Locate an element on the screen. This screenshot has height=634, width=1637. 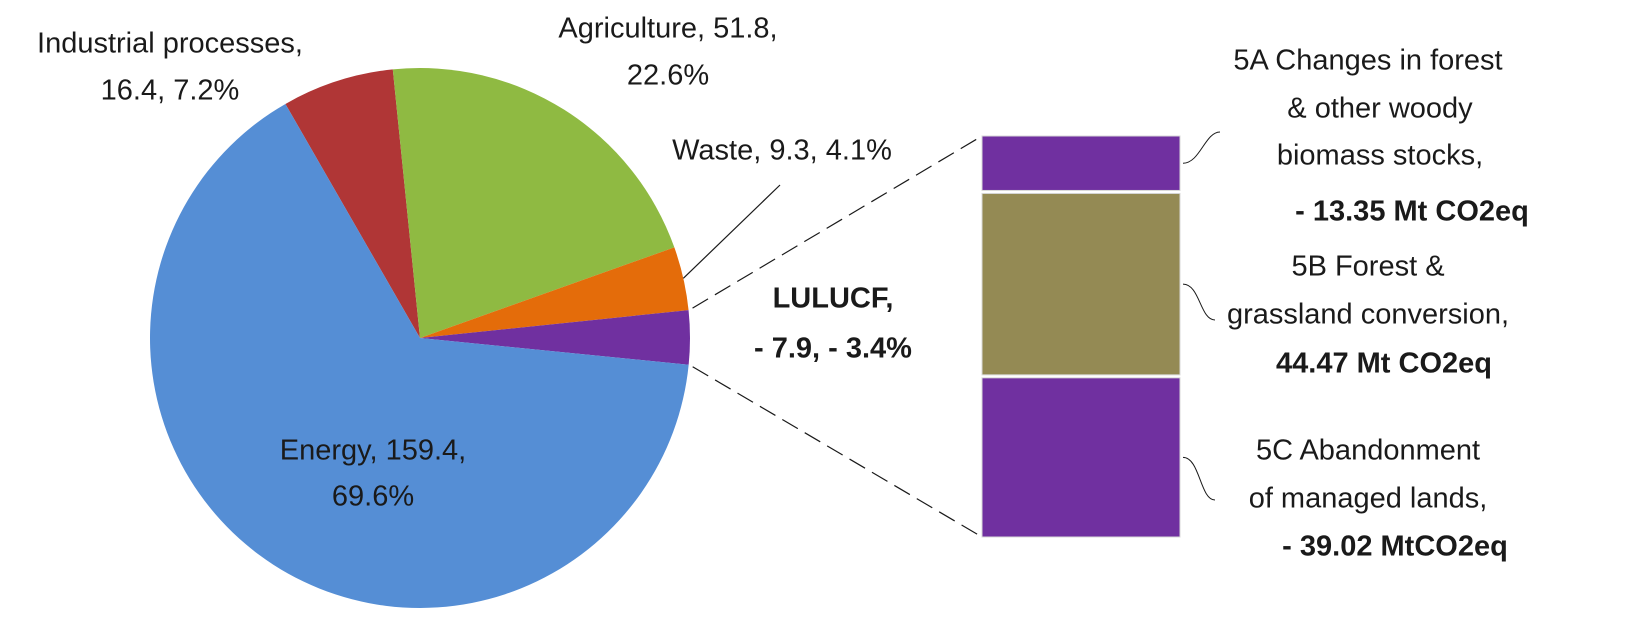
pie-label: 22.6% is located at coordinates (668, 76).